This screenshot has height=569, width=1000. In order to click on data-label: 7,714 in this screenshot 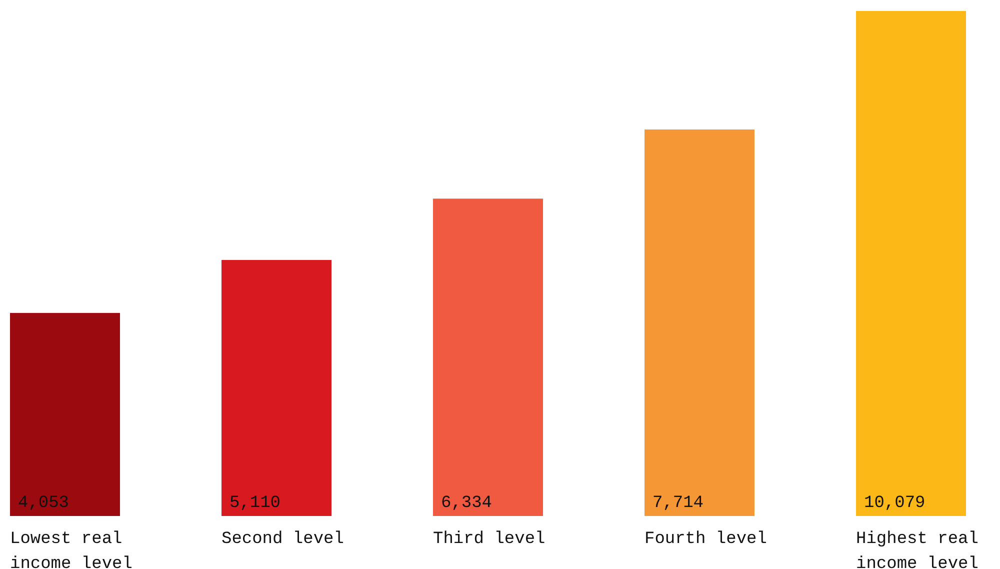, I will do `click(678, 503)`.